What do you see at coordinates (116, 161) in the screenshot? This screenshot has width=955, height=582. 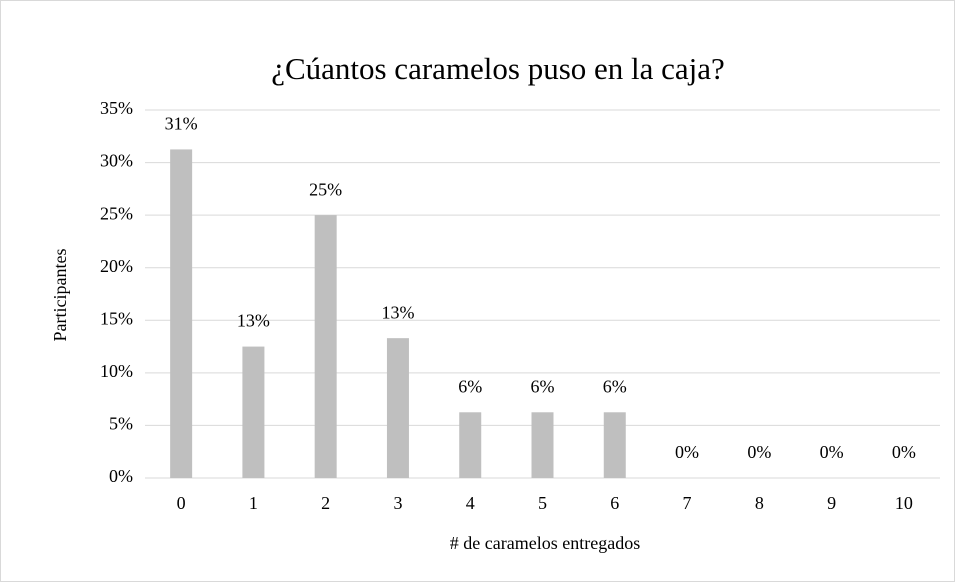 I see `y-tick-label: 30%` at bounding box center [116, 161].